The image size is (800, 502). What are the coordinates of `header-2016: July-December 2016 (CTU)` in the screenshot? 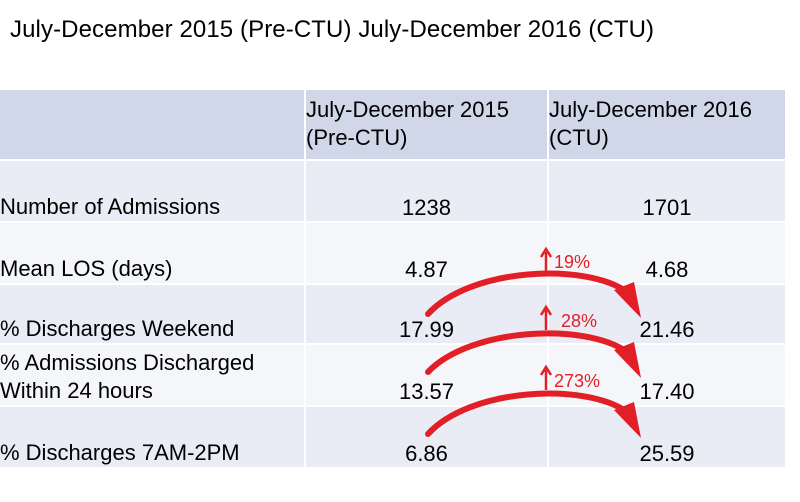 It's located at (667, 125).